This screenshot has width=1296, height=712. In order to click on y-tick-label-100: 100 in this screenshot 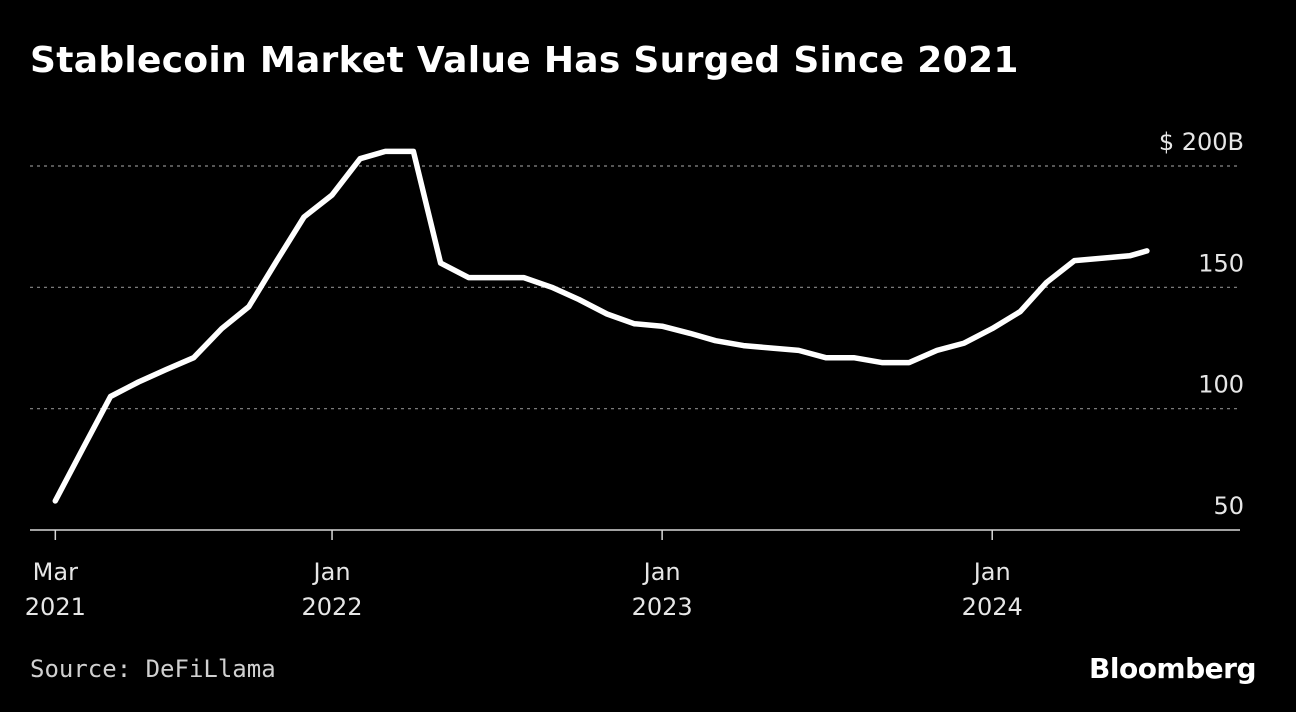, I will do `click(1221, 385)`.